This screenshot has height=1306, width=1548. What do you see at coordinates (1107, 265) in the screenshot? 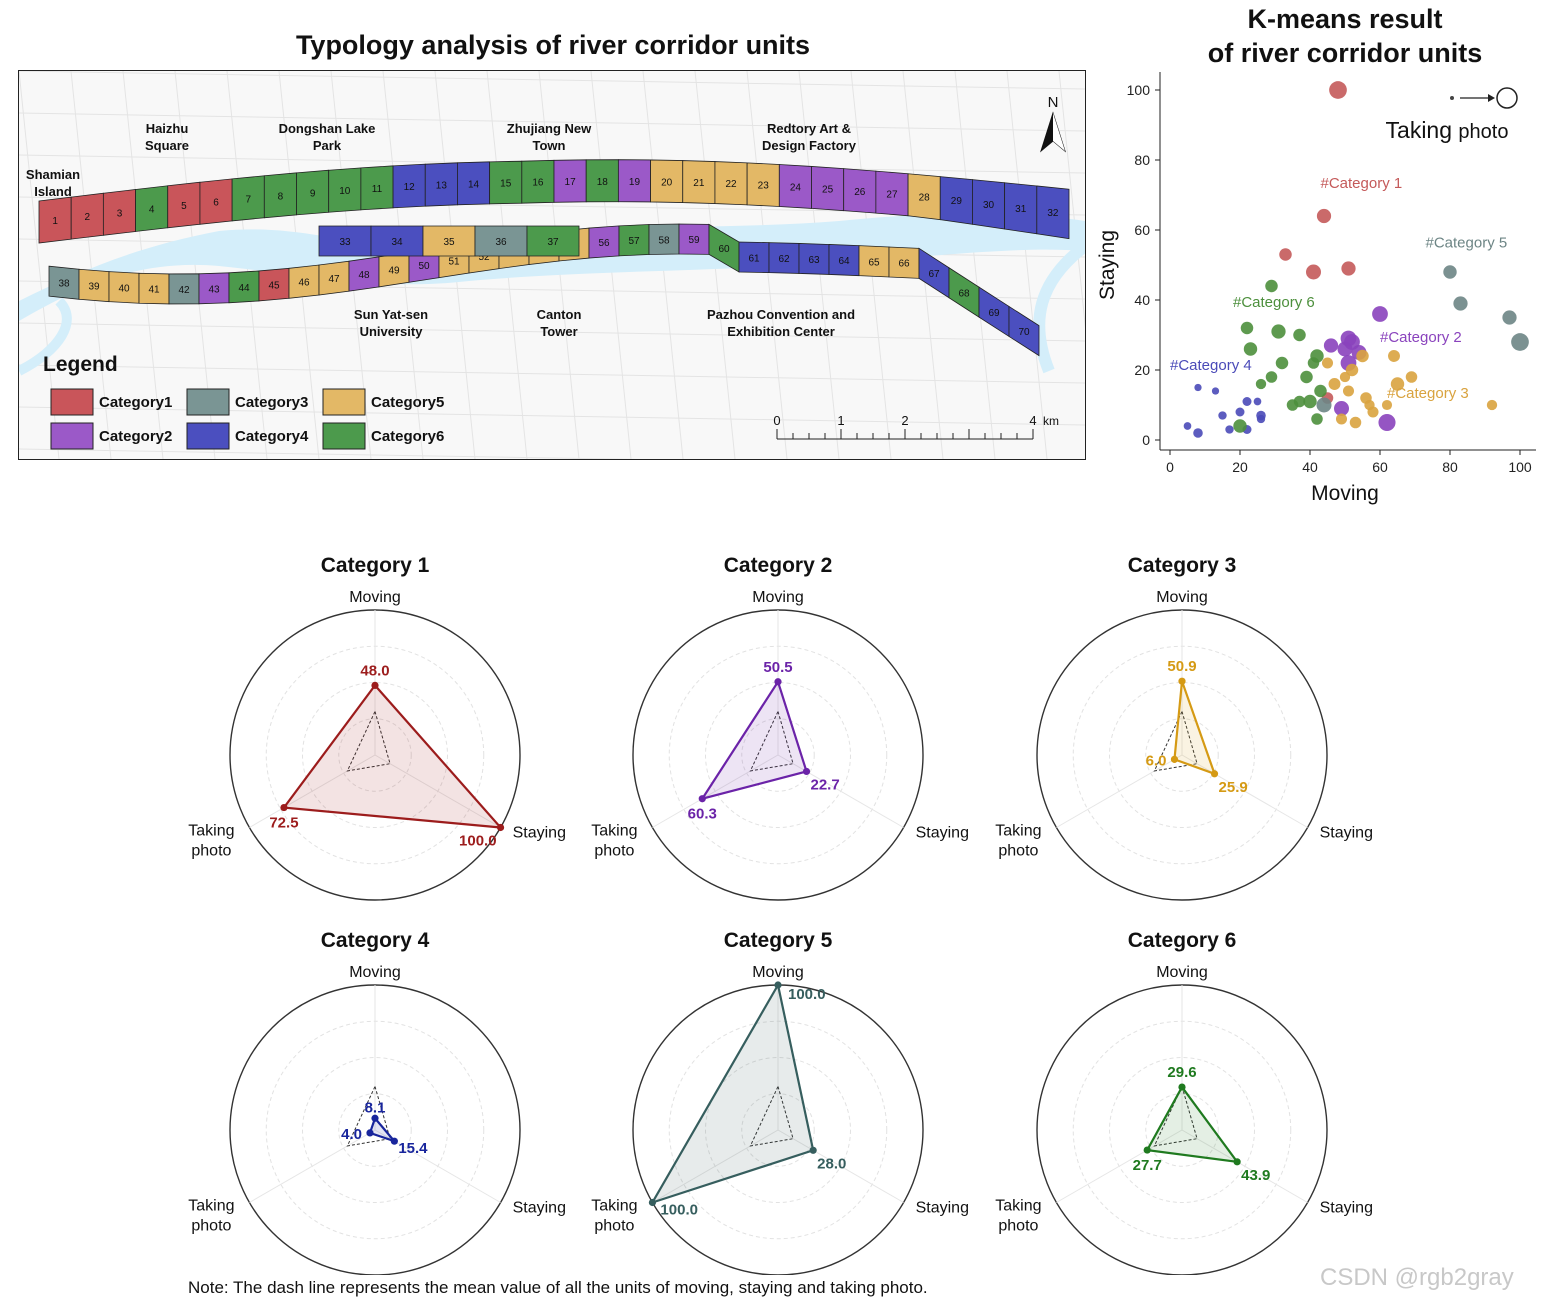
I see `y-axis-label: Staying` at bounding box center [1107, 265].